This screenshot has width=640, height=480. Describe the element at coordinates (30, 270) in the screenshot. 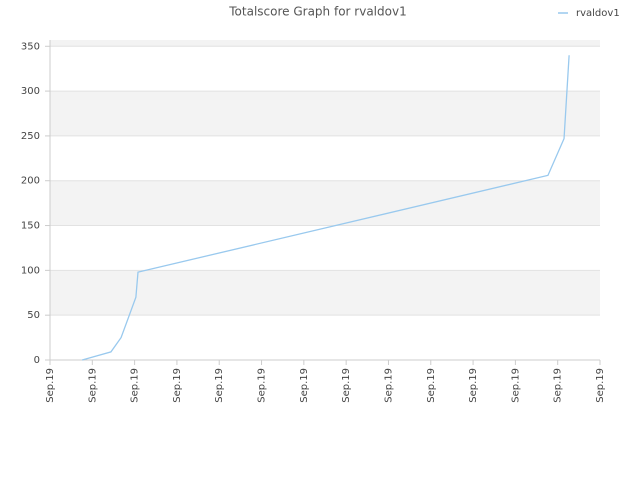

I see `y-tick-label: 100` at that location.